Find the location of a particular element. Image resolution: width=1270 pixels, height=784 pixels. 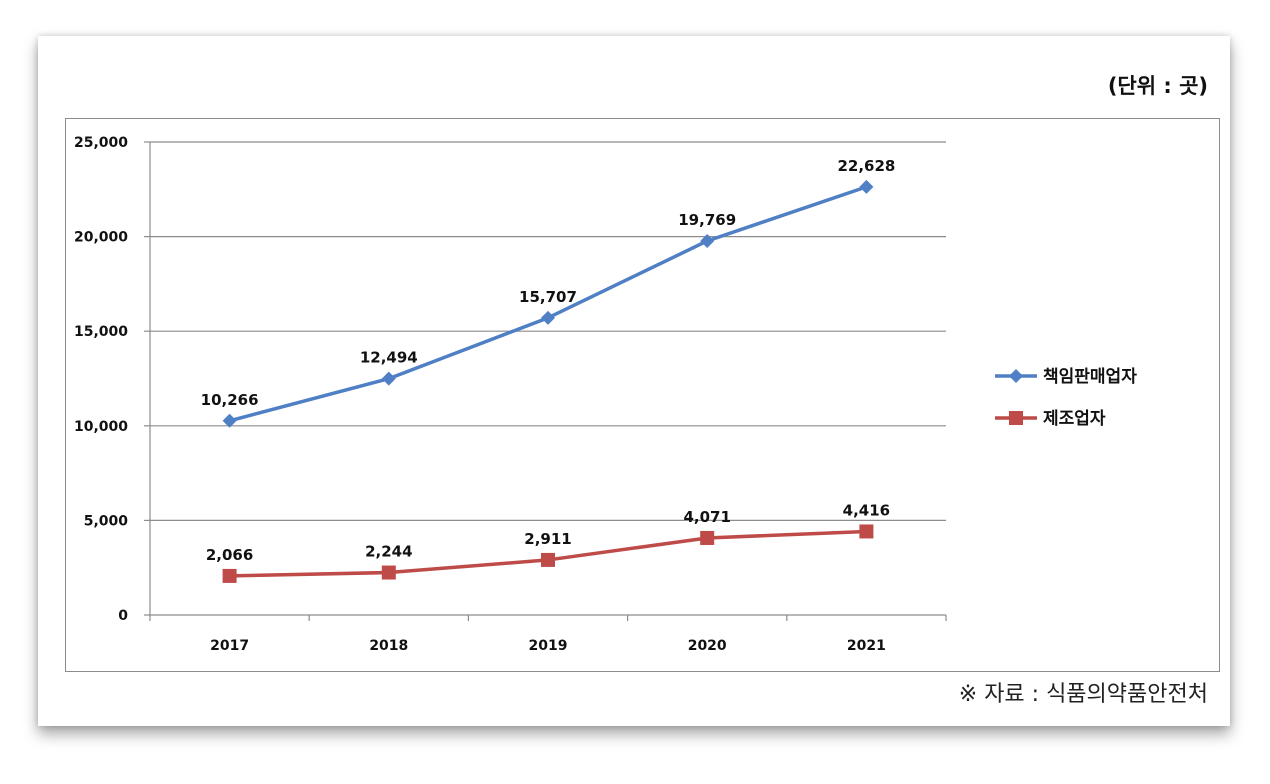

x-tick-label: 2018 is located at coordinates (388, 646).